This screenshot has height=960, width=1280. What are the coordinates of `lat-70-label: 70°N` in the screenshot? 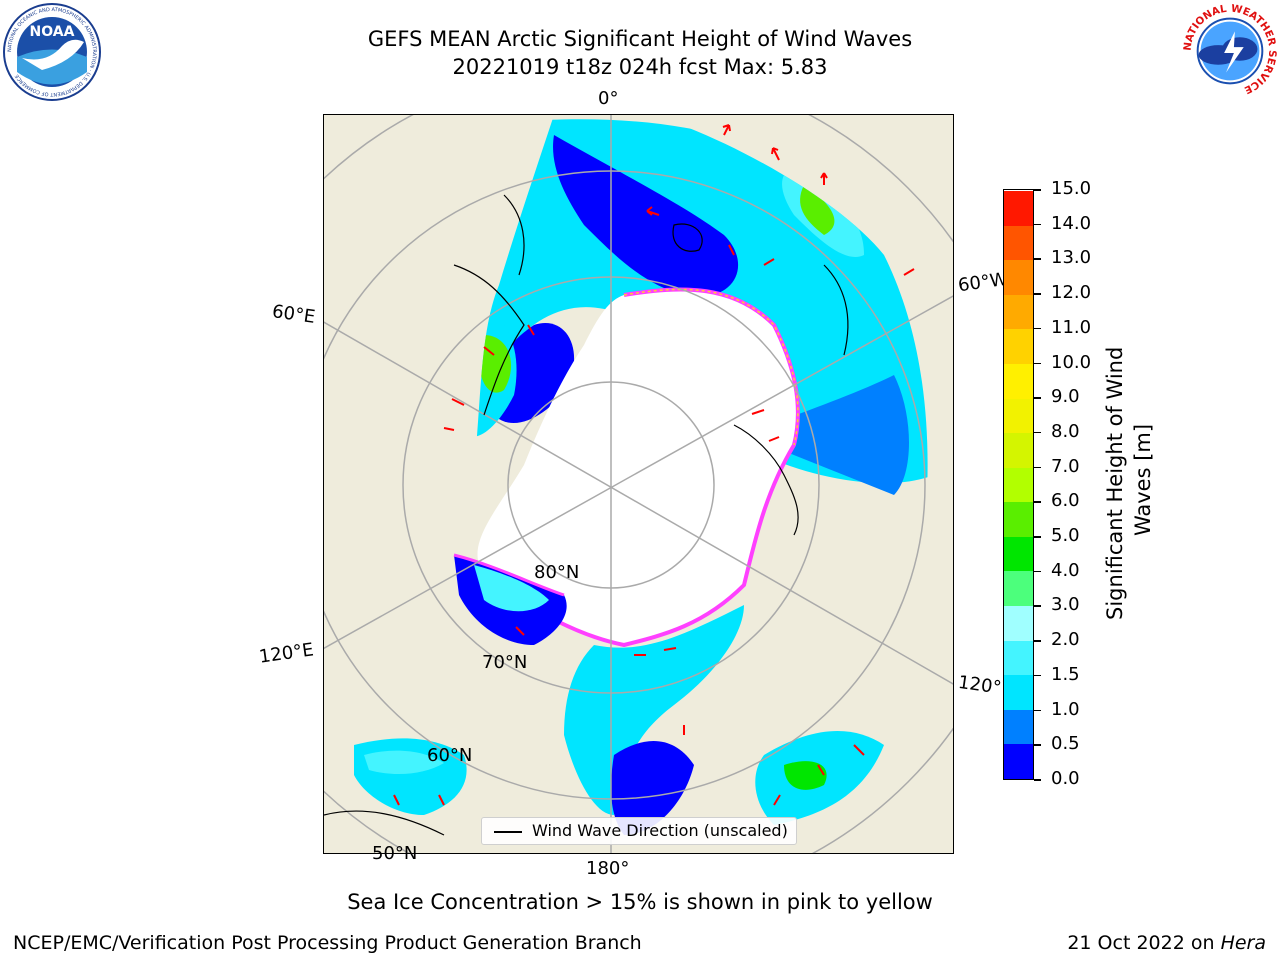 It's located at (505, 662).